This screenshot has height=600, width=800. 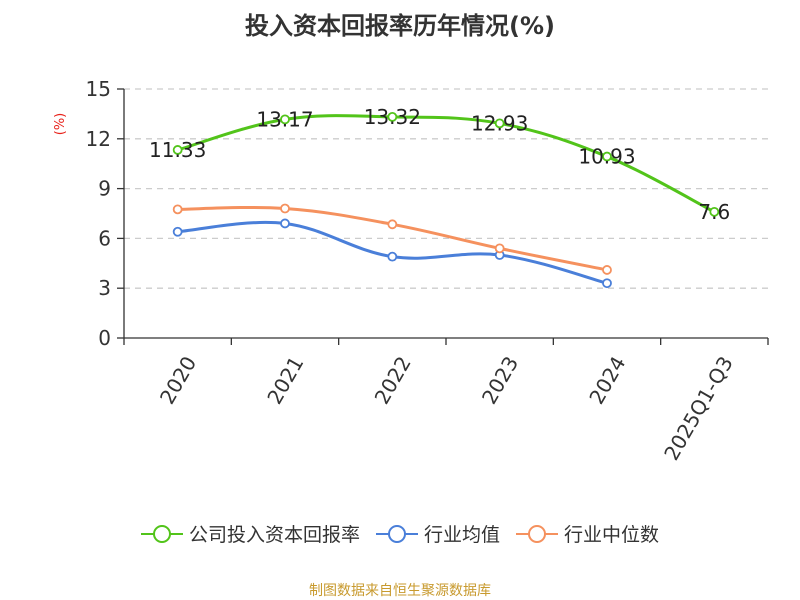 I want to click on source-note: 制图数据来自恒生聚源数据库, so click(x=400, y=591).